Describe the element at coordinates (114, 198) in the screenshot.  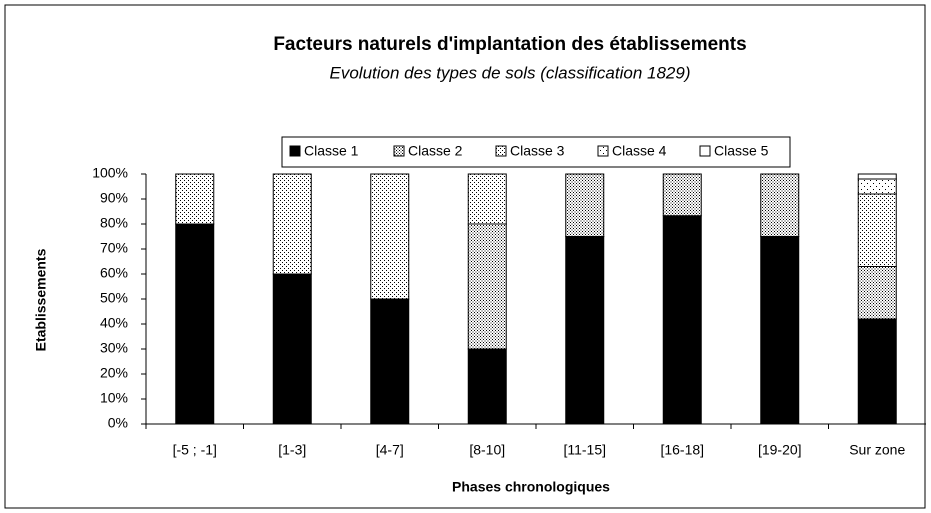
I see `y-tick-label: 90%` at that location.